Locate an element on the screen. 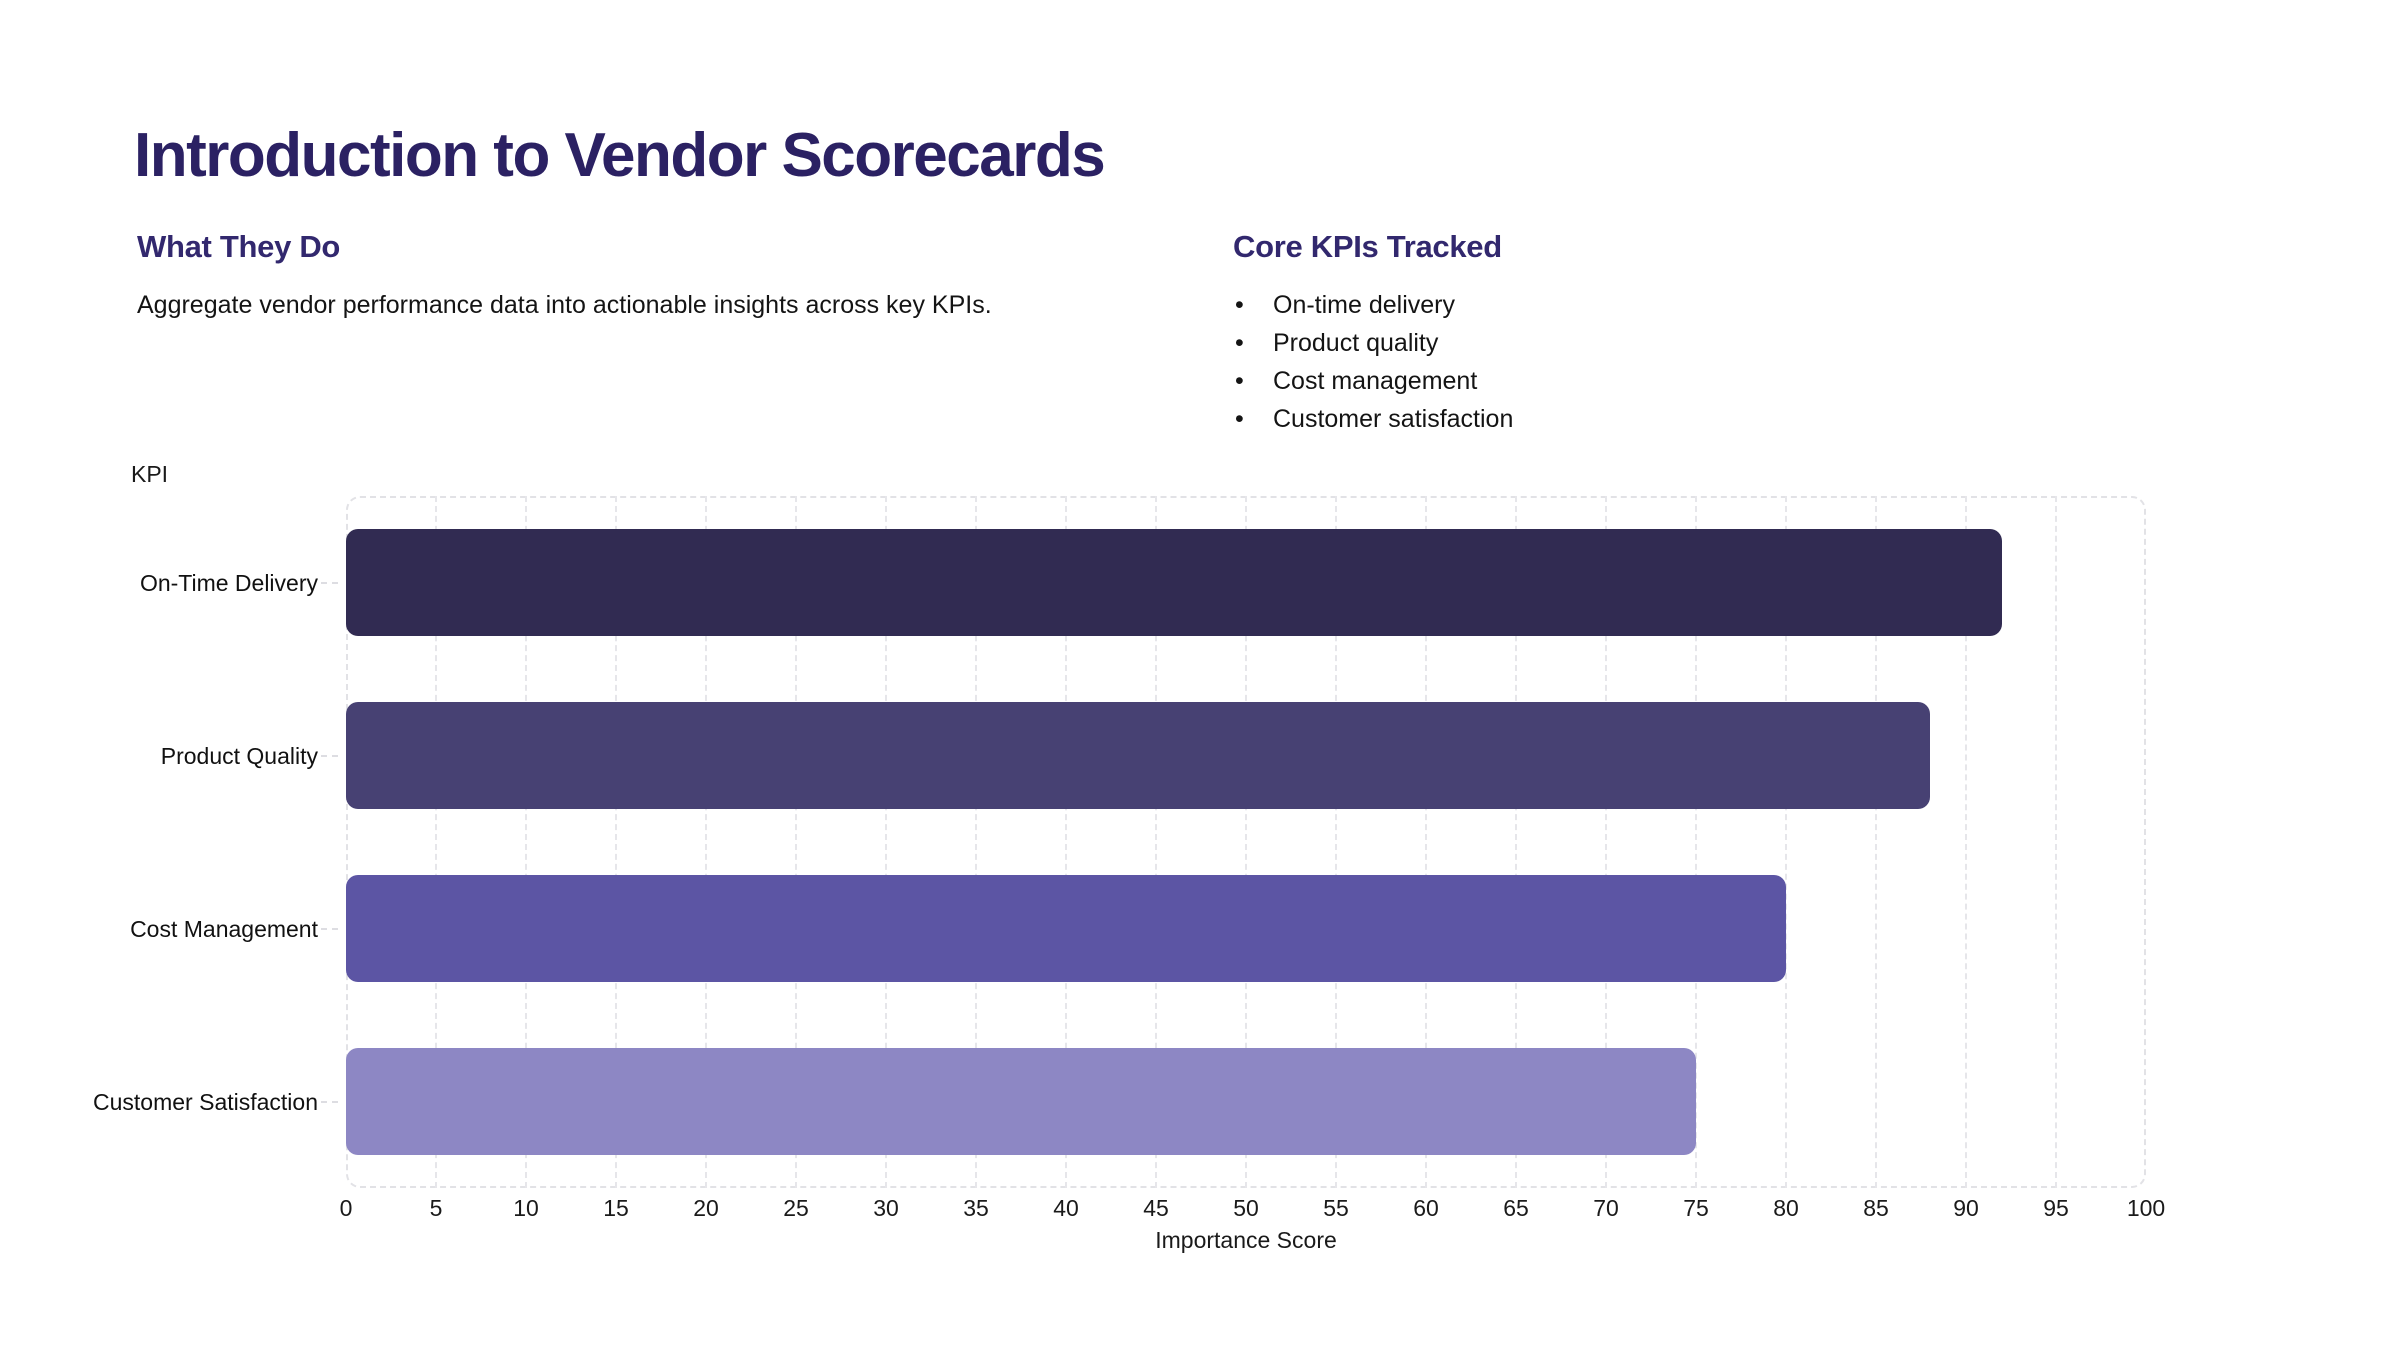 This screenshot has height=1350, width=2400. y-category-label: Product Quality is located at coordinates (239, 755).